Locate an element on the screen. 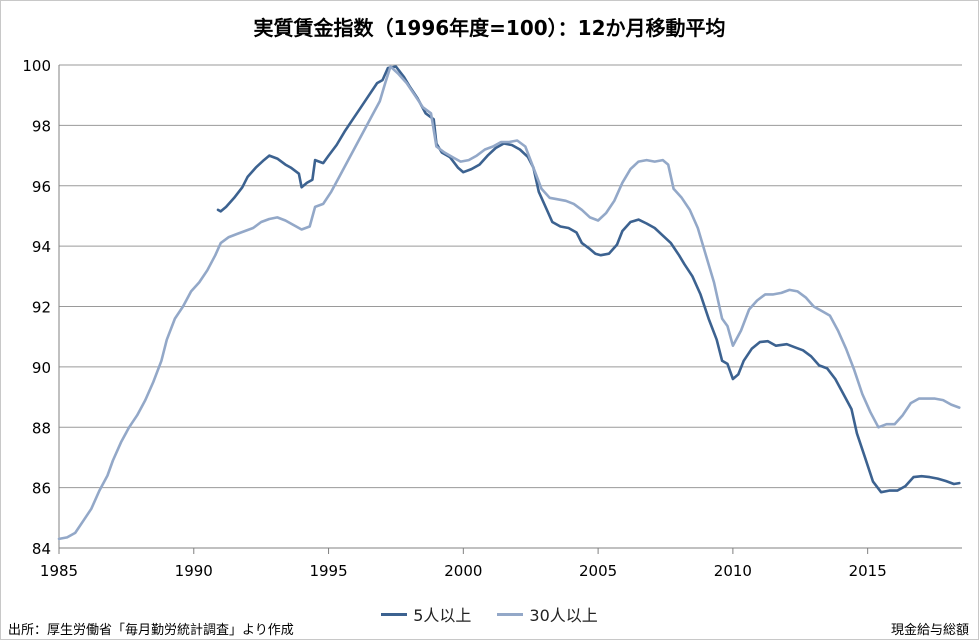 The width and height of the screenshot is (979, 640). y-tick-labels: 84 86 88 90 92 94 96 98 100 is located at coordinates (36, 307).